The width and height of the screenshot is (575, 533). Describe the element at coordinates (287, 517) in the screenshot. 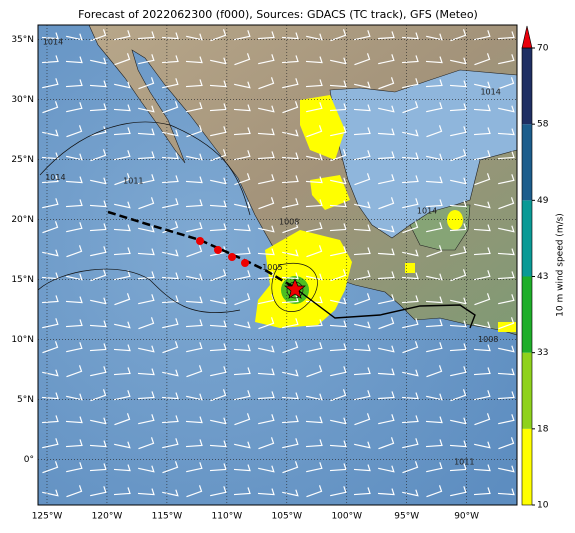

I see `lon-tick-label: 105°W` at that location.